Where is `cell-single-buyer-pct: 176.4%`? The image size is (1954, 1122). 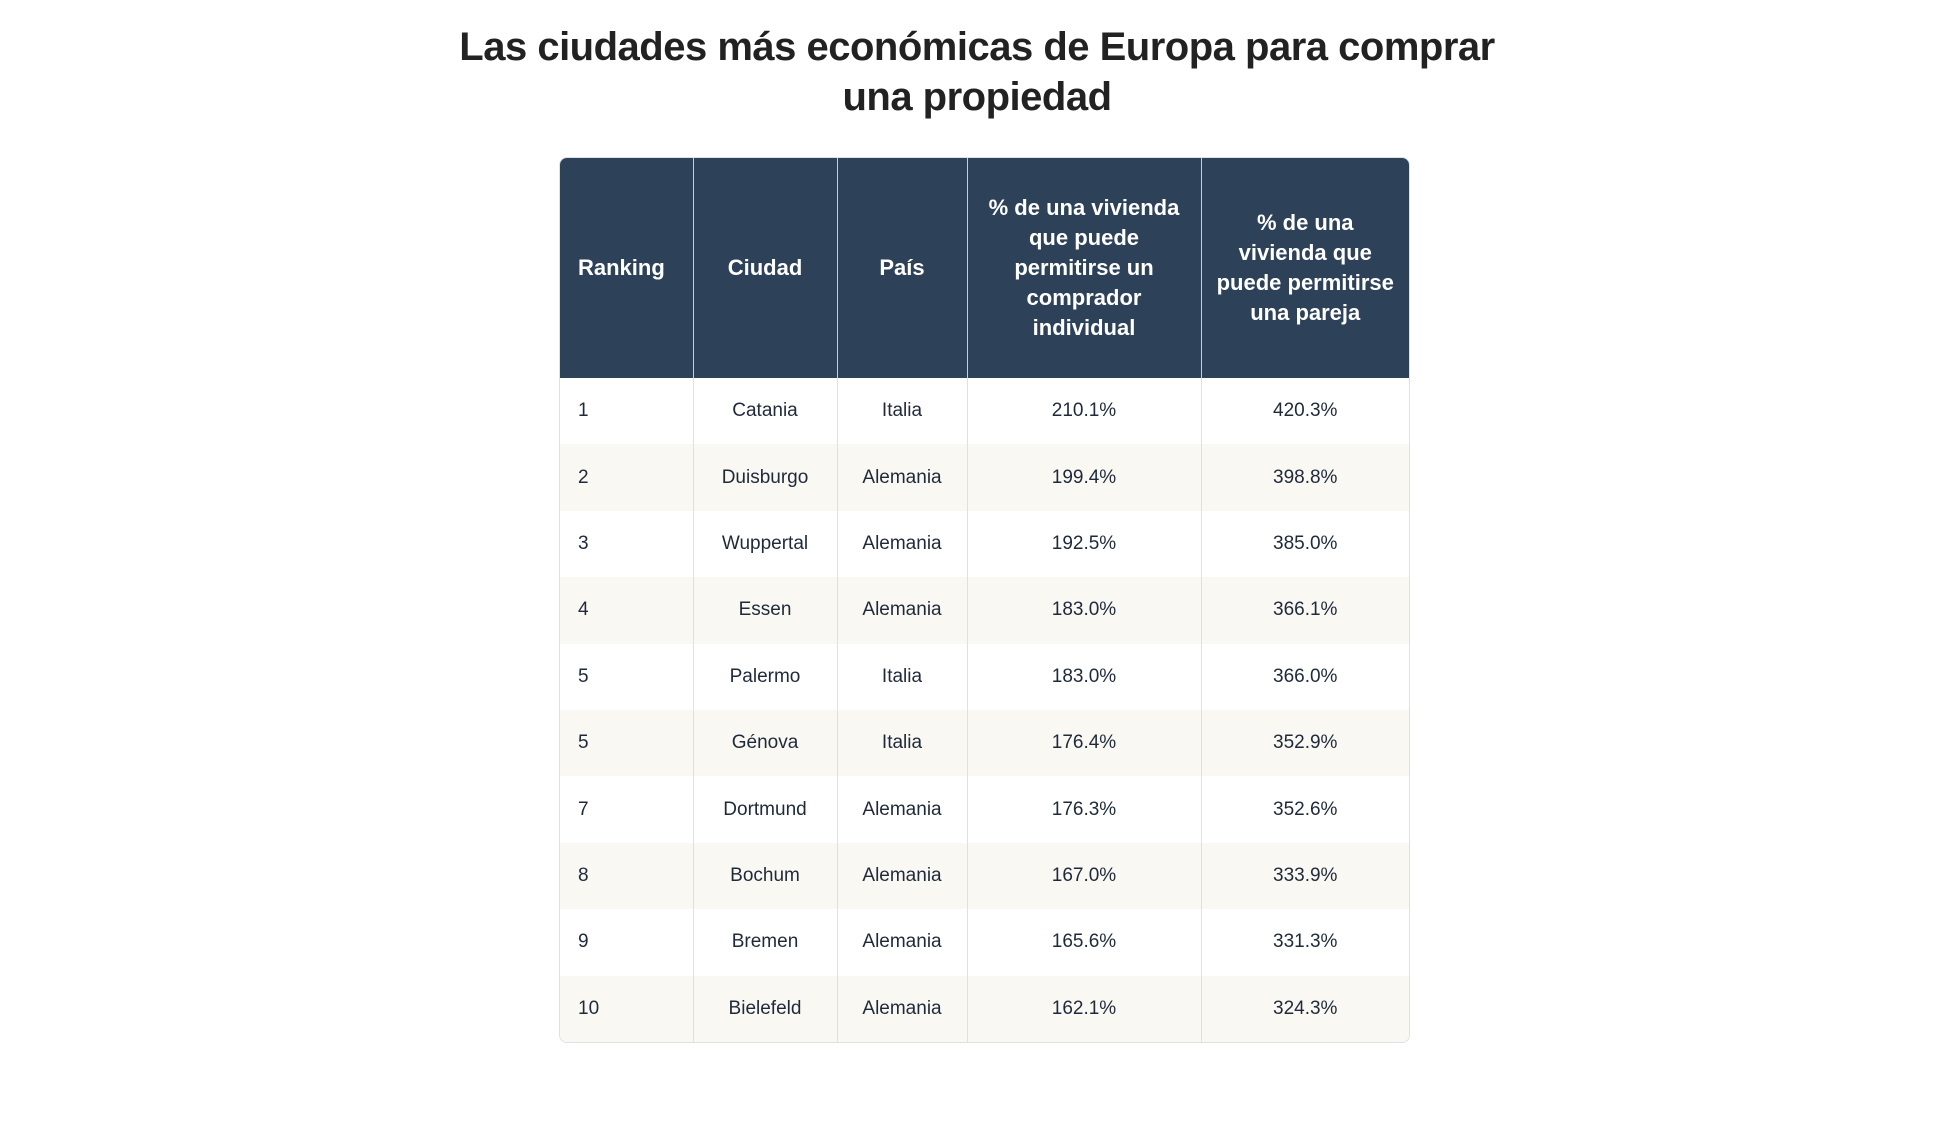
cell-single-buyer-pct: 176.4% is located at coordinates (1083, 743).